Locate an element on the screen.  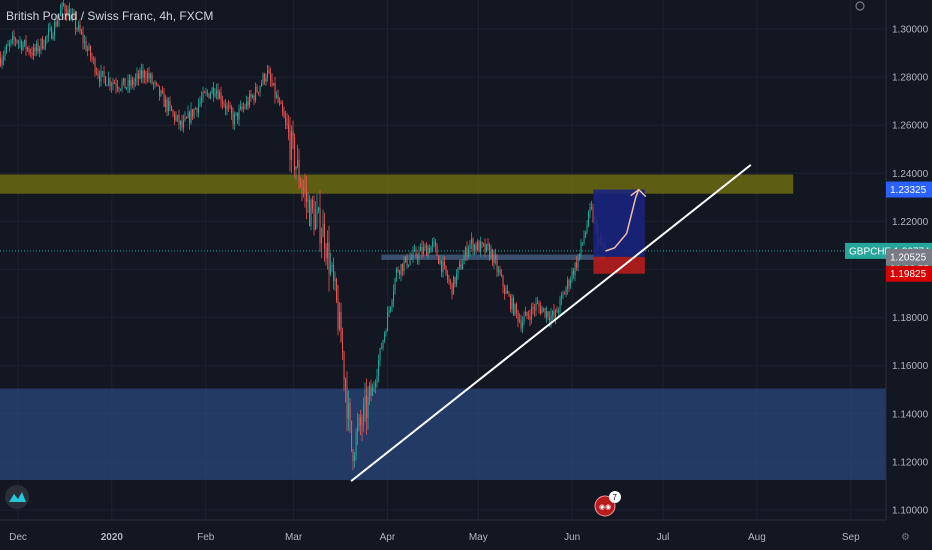
time-tick-label: Jun is located at coordinates (572, 537).